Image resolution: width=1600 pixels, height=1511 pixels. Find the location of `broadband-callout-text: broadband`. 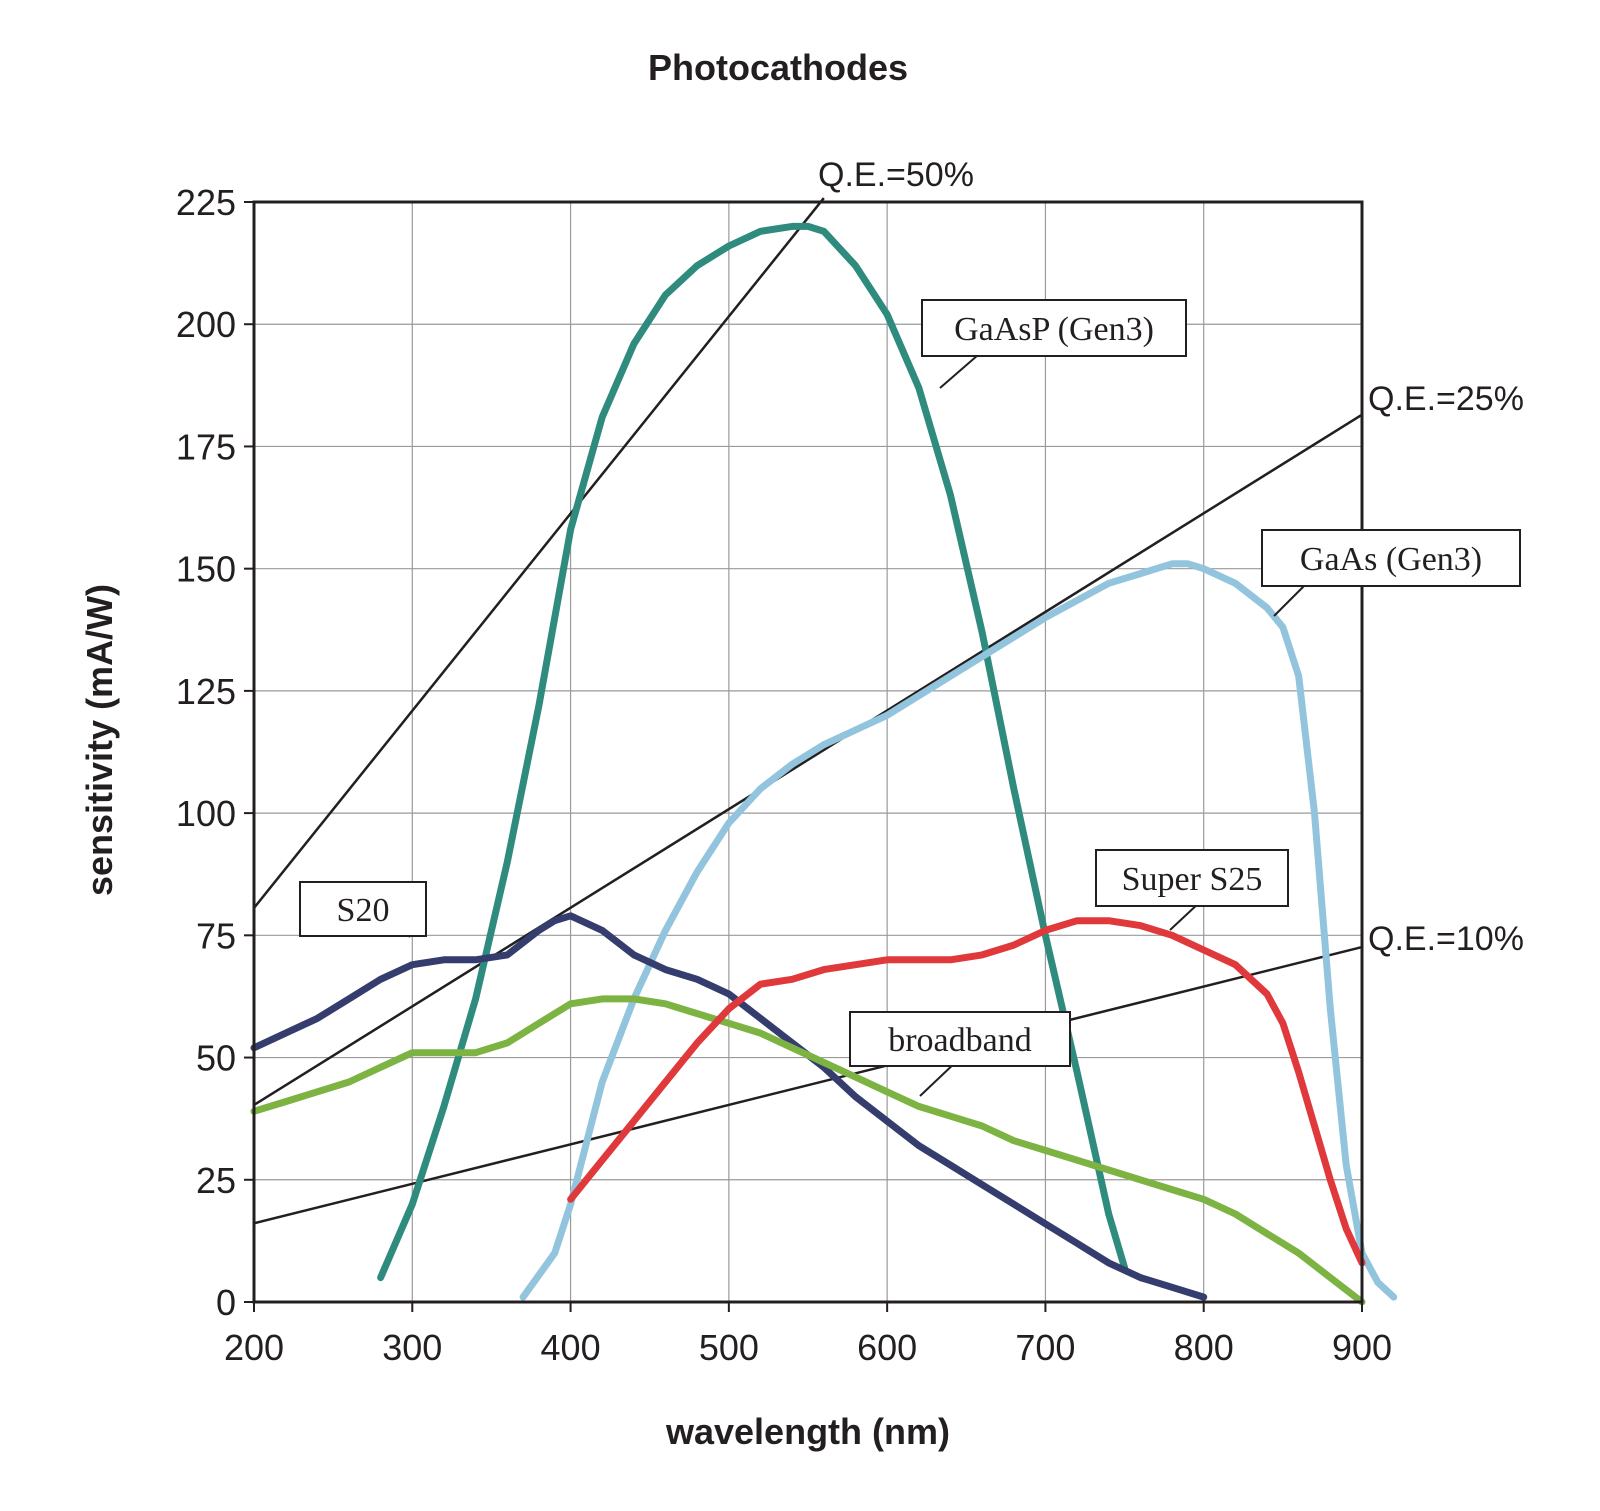

broadband-callout-text: broadband is located at coordinates (960, 1040).